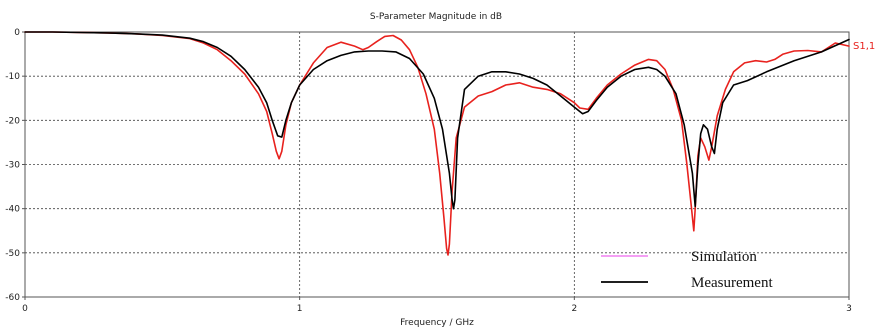 This screenshot has height=332, width=877. Describe the element at coordinates (849, 309) in the screenshot. I see `x-tick-label: 3` at that location.